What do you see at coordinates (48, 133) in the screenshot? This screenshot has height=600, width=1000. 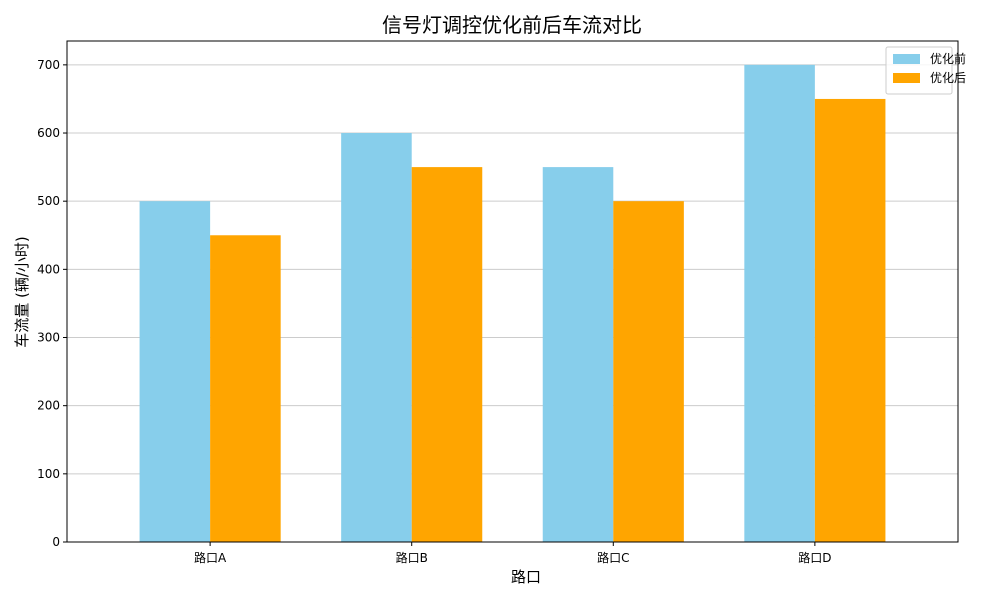 I see `y-tick-label: 600` at bounding box center [48, 133].